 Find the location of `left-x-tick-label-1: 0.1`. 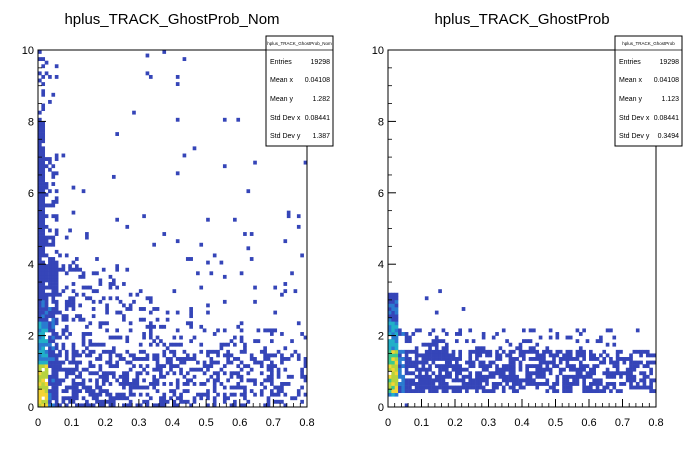

left-x-tick-label-1: 0.1 is located at coordinates (71, 423).